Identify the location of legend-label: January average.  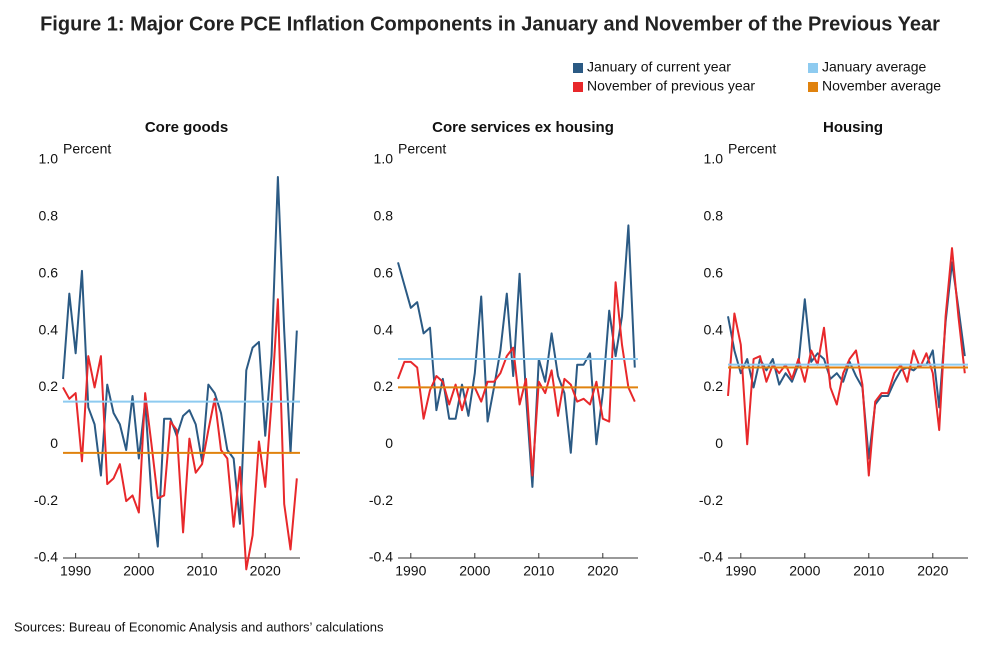
(874, 67).